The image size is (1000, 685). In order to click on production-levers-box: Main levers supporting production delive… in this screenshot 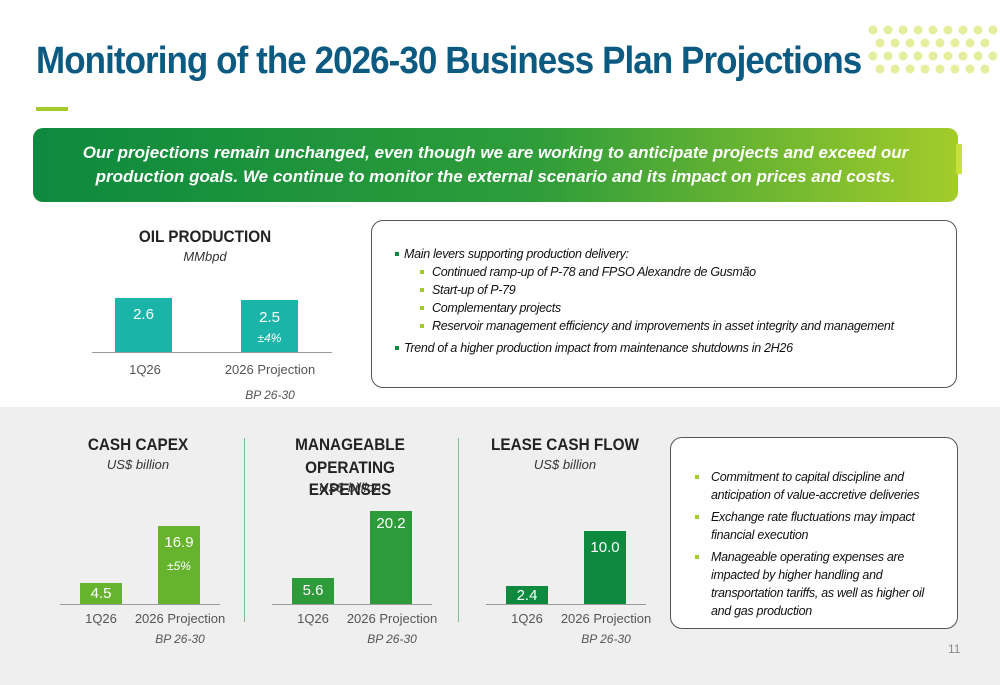, I will do `click(664, 304)`.